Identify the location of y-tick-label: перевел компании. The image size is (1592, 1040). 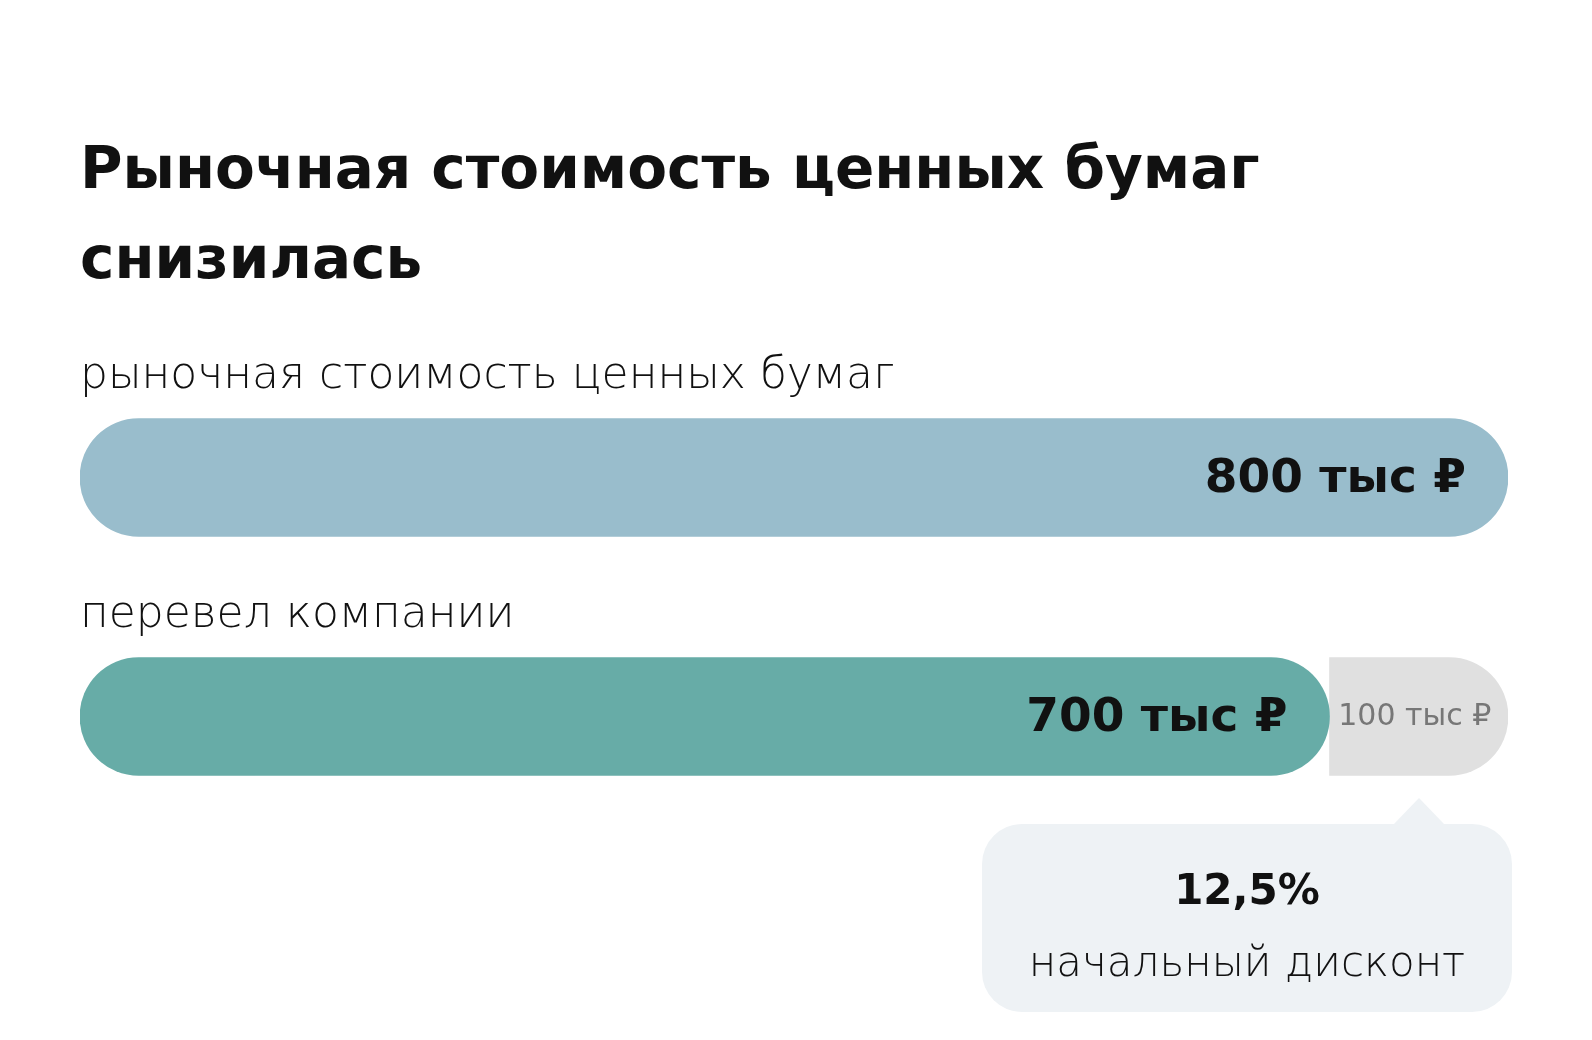
(297, 611).